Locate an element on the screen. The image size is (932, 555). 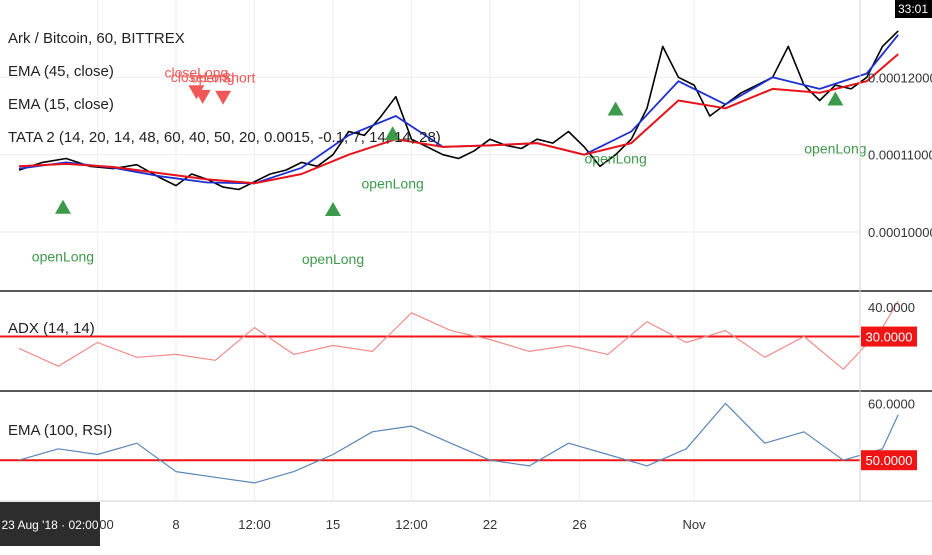
adx-legend: ADX (14, 14) is located at coordinates (51, 328).